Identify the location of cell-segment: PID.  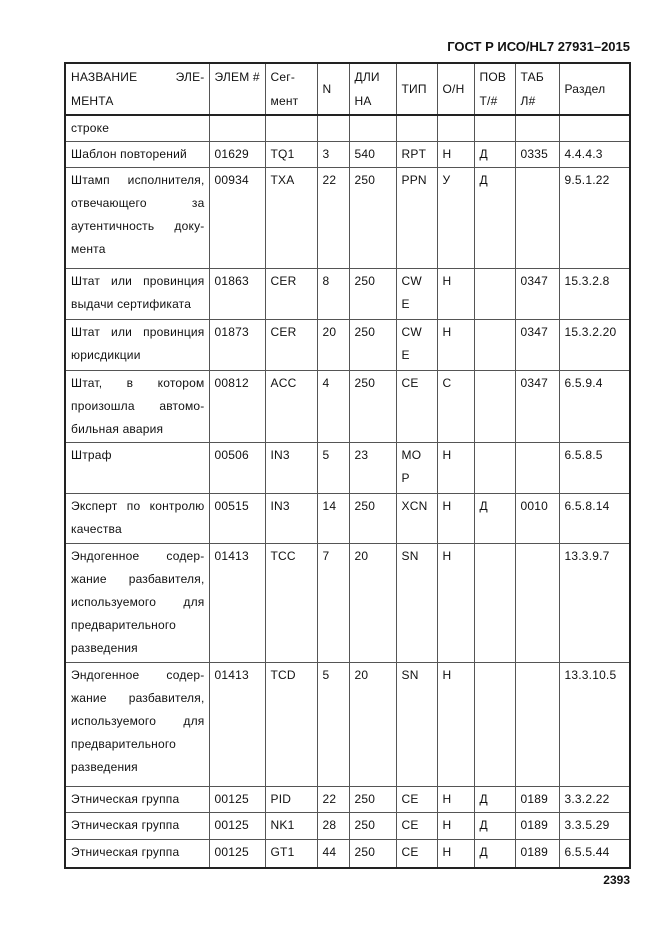
(291, 799).